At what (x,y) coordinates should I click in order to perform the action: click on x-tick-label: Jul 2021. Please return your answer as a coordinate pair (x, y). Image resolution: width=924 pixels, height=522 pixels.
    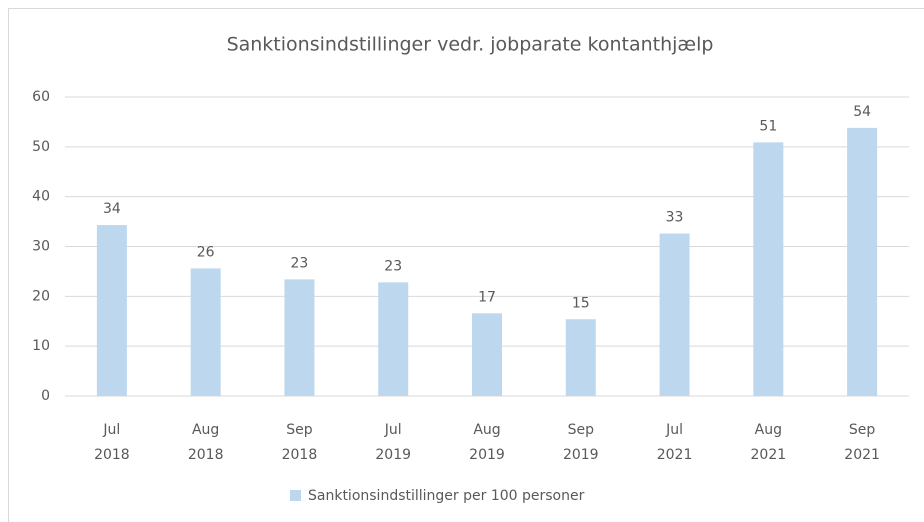
    Looking at the image, I should click on (675, 442).